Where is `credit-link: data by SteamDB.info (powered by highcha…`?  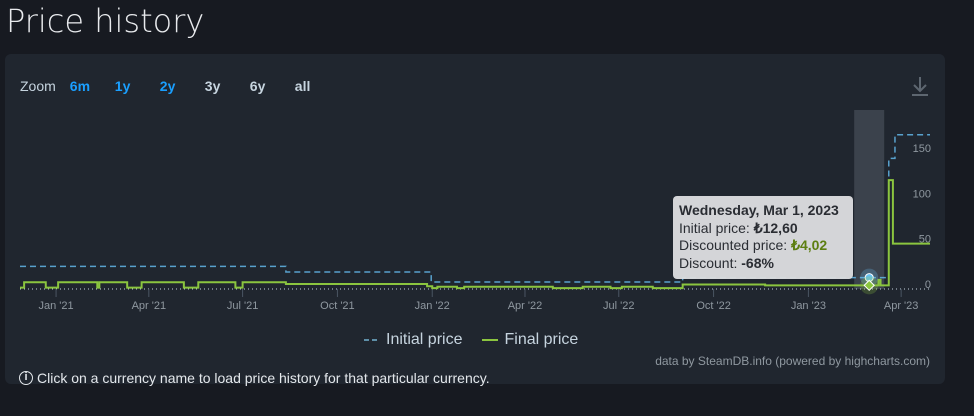 credit-link: data by SteamDB.info (powered by highcha… is located at coordinates (792, 361).